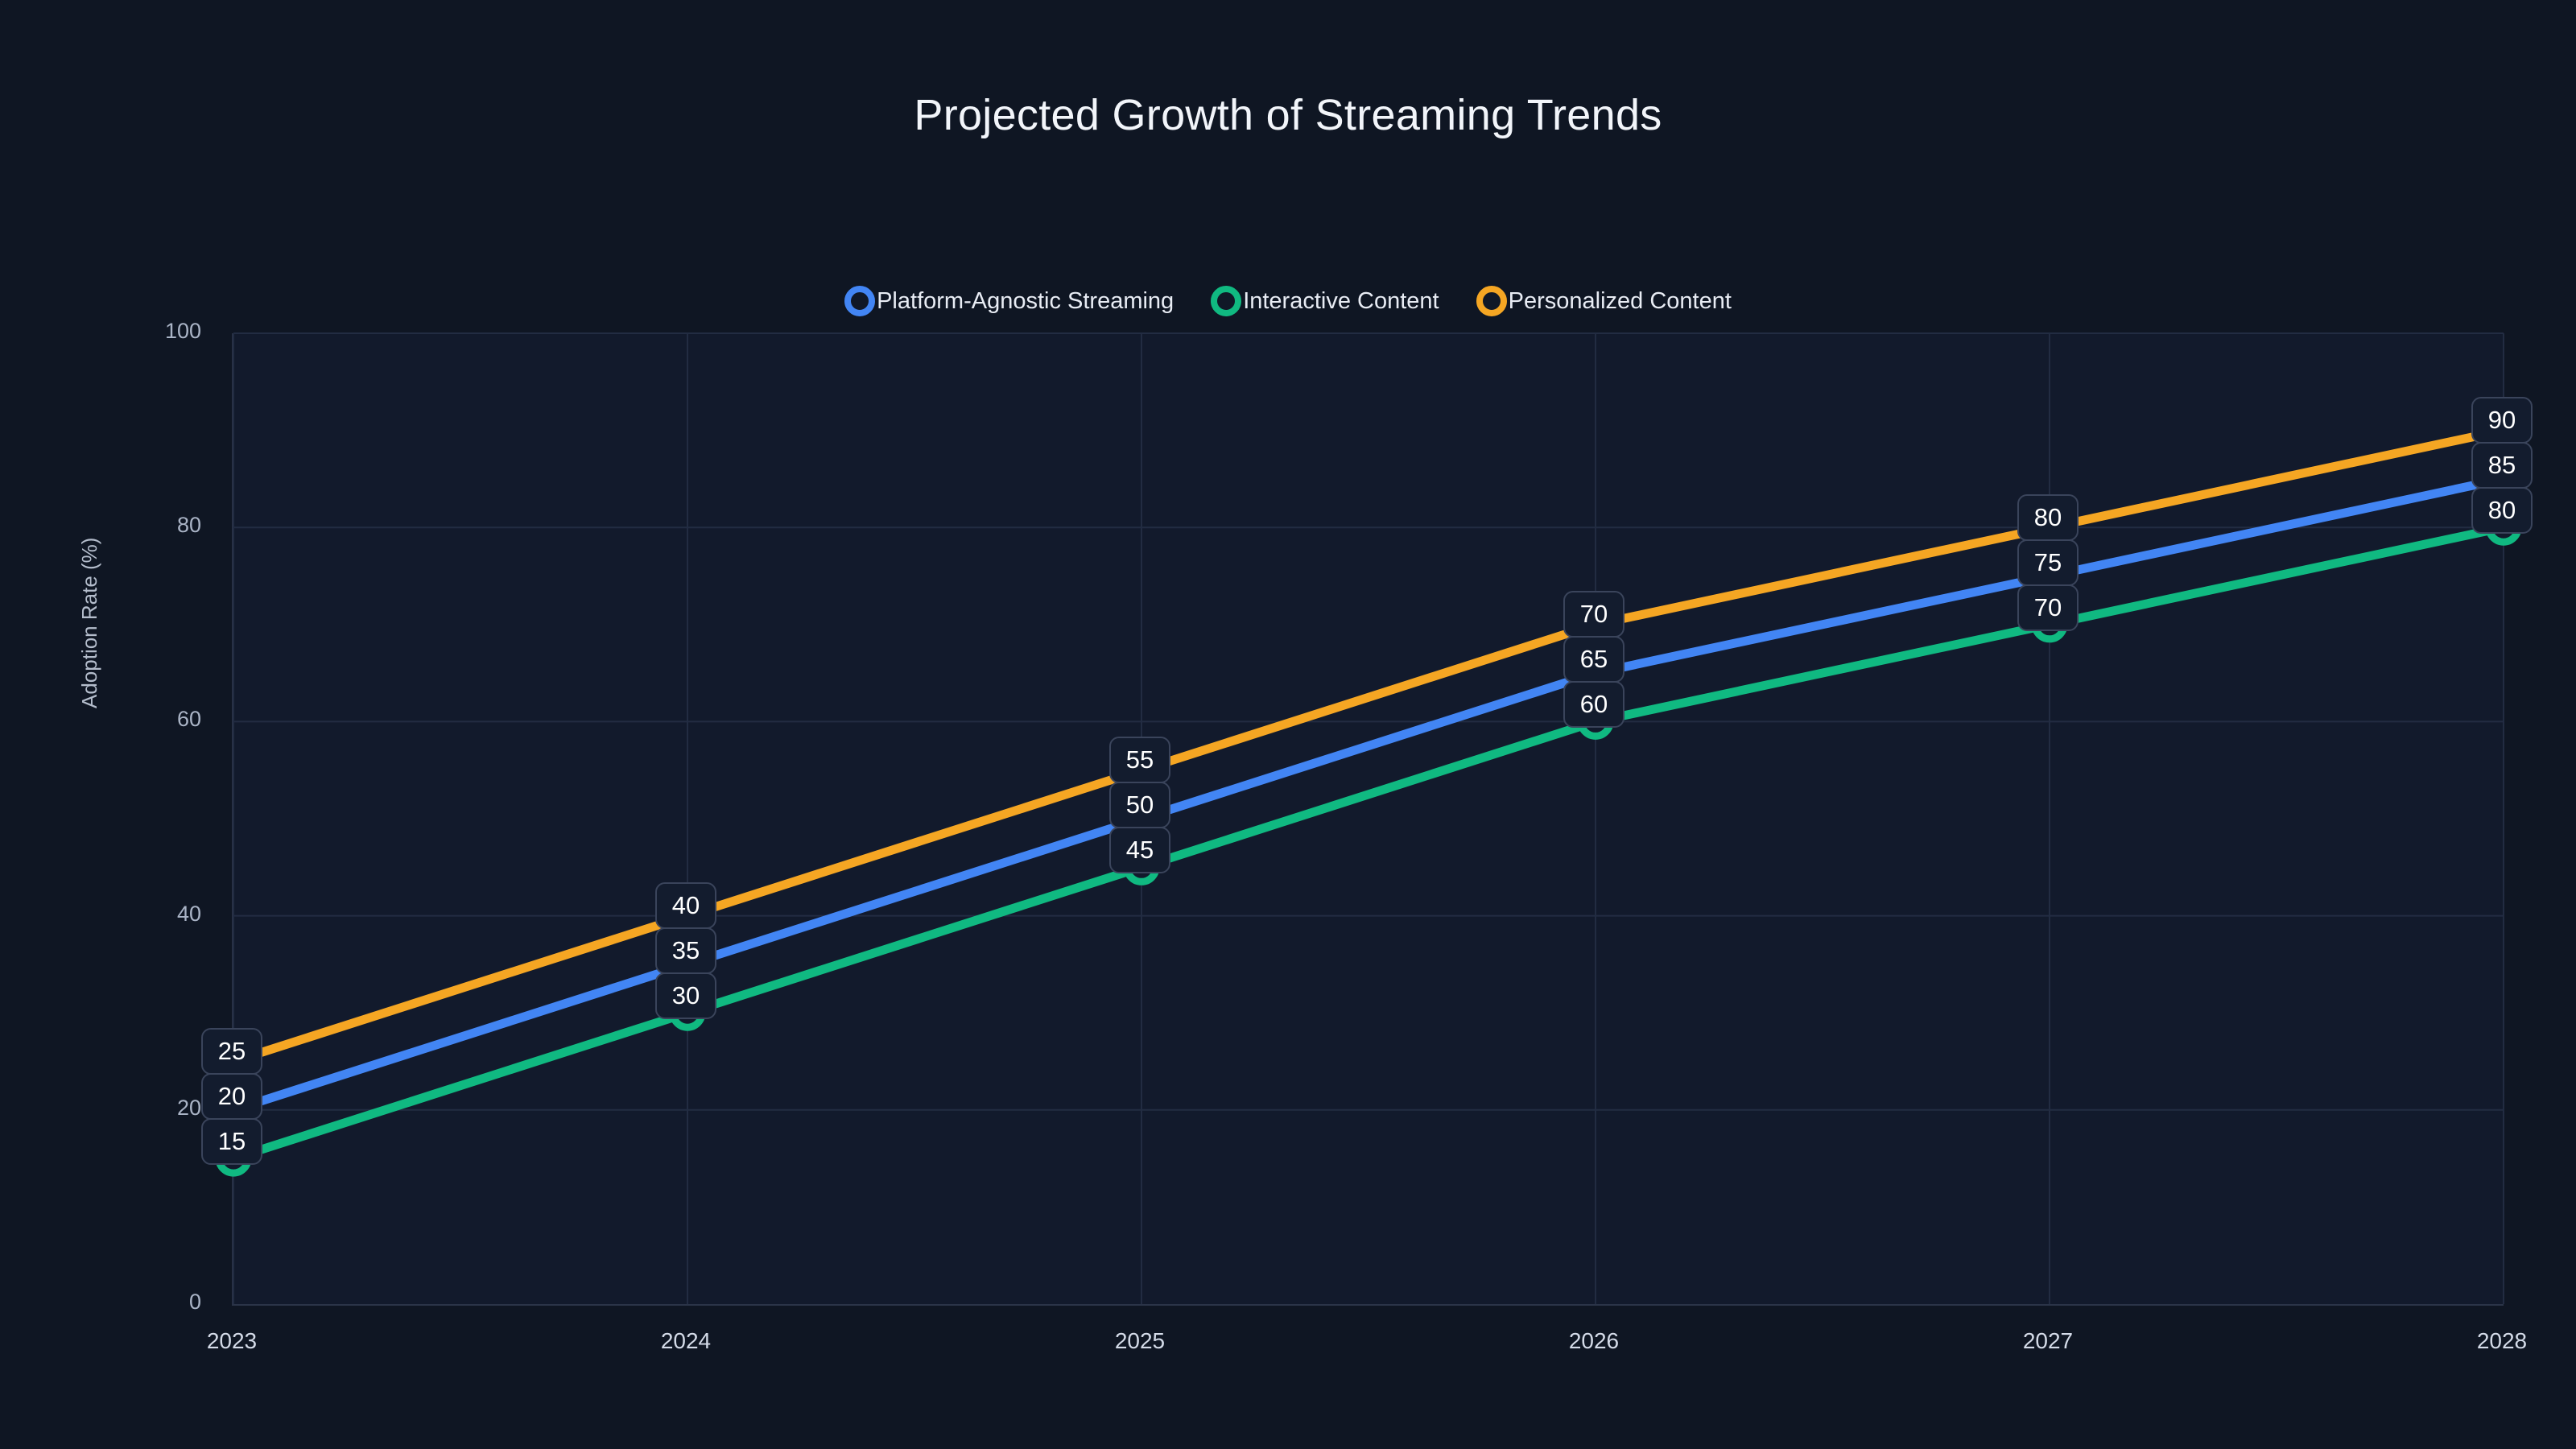 The image size is (2576, 1449). Describe the element at coordinates (1288, 115) in the screenshot. I see `page-title: Projected Growth of Streaming Trends` at that location.